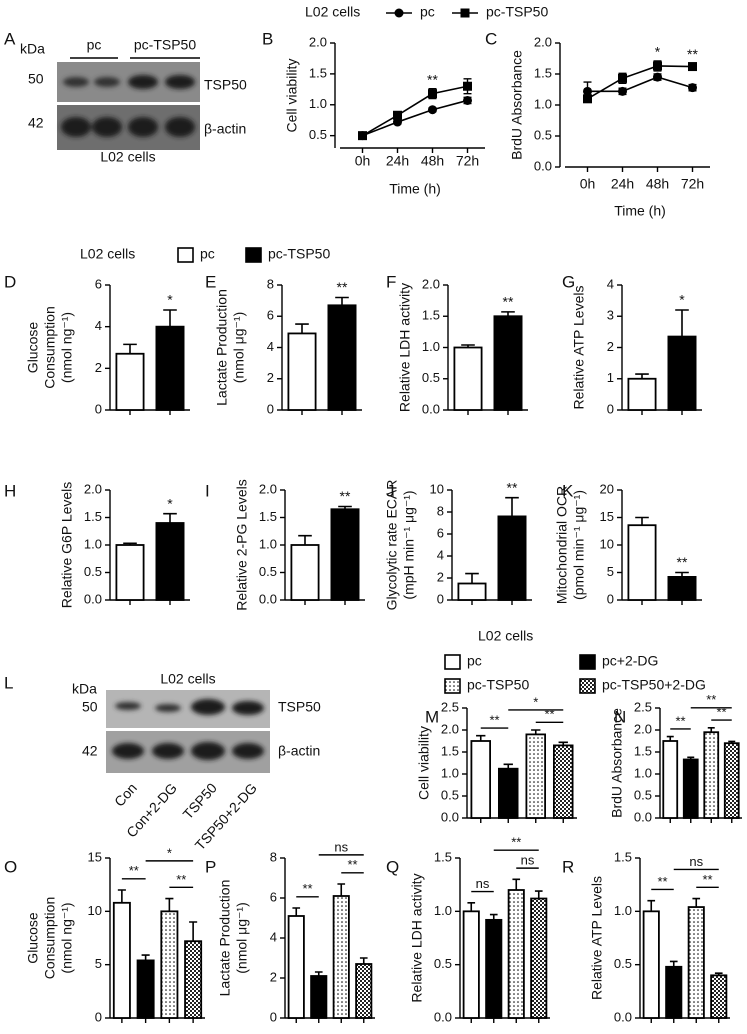 This screenshot has width=747, height=1034. What do you see at coordinates (270, 377) in the screenshot?
I see `y-tick-label: 2` at bounding box center [270, 377].